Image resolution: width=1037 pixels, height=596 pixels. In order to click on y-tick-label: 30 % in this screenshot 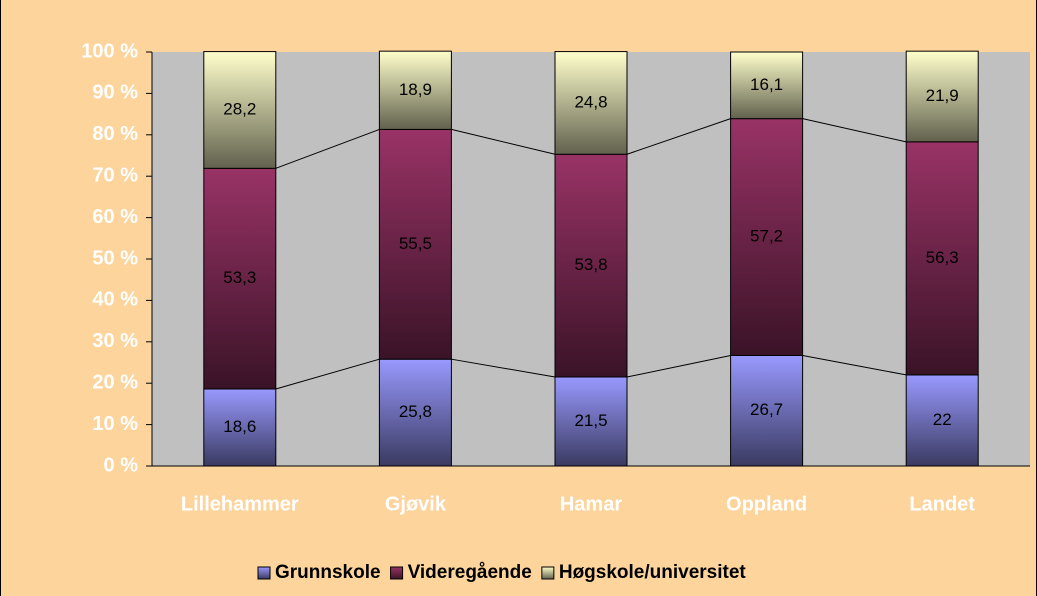, I will do `click(115, 341)`.